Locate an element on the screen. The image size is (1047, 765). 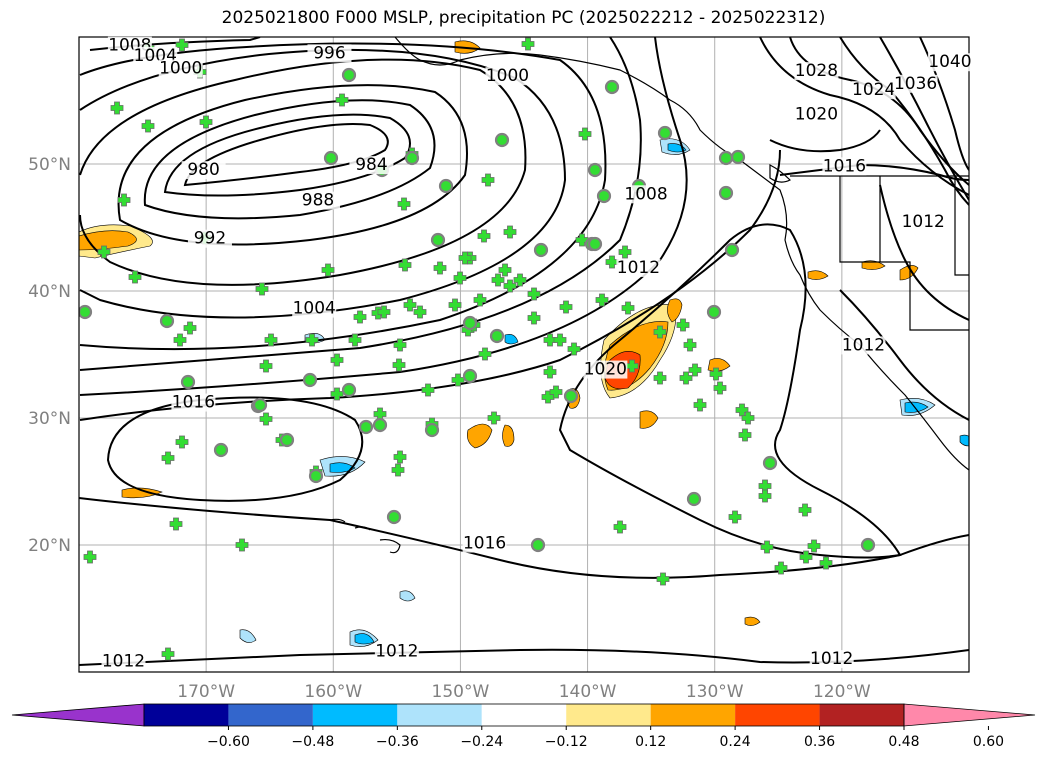
isobar-1012c is located at coordinates (924, 252).